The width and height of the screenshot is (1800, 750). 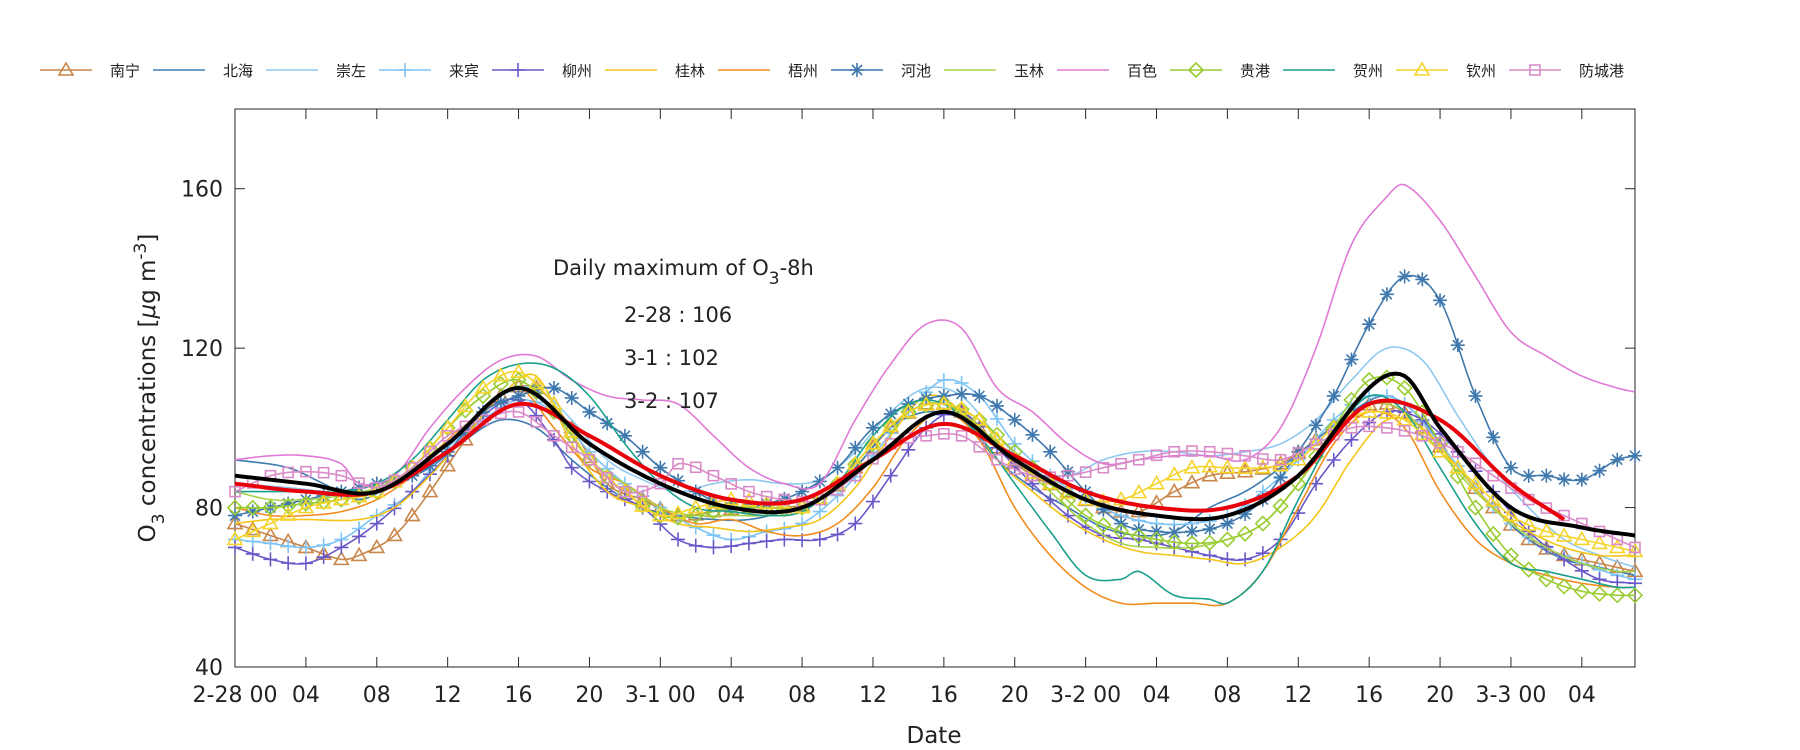 What do you see at coordinates (916, 71) in the screenshot?
I see `legend-label: 河池` at bounding box center [916, 71].